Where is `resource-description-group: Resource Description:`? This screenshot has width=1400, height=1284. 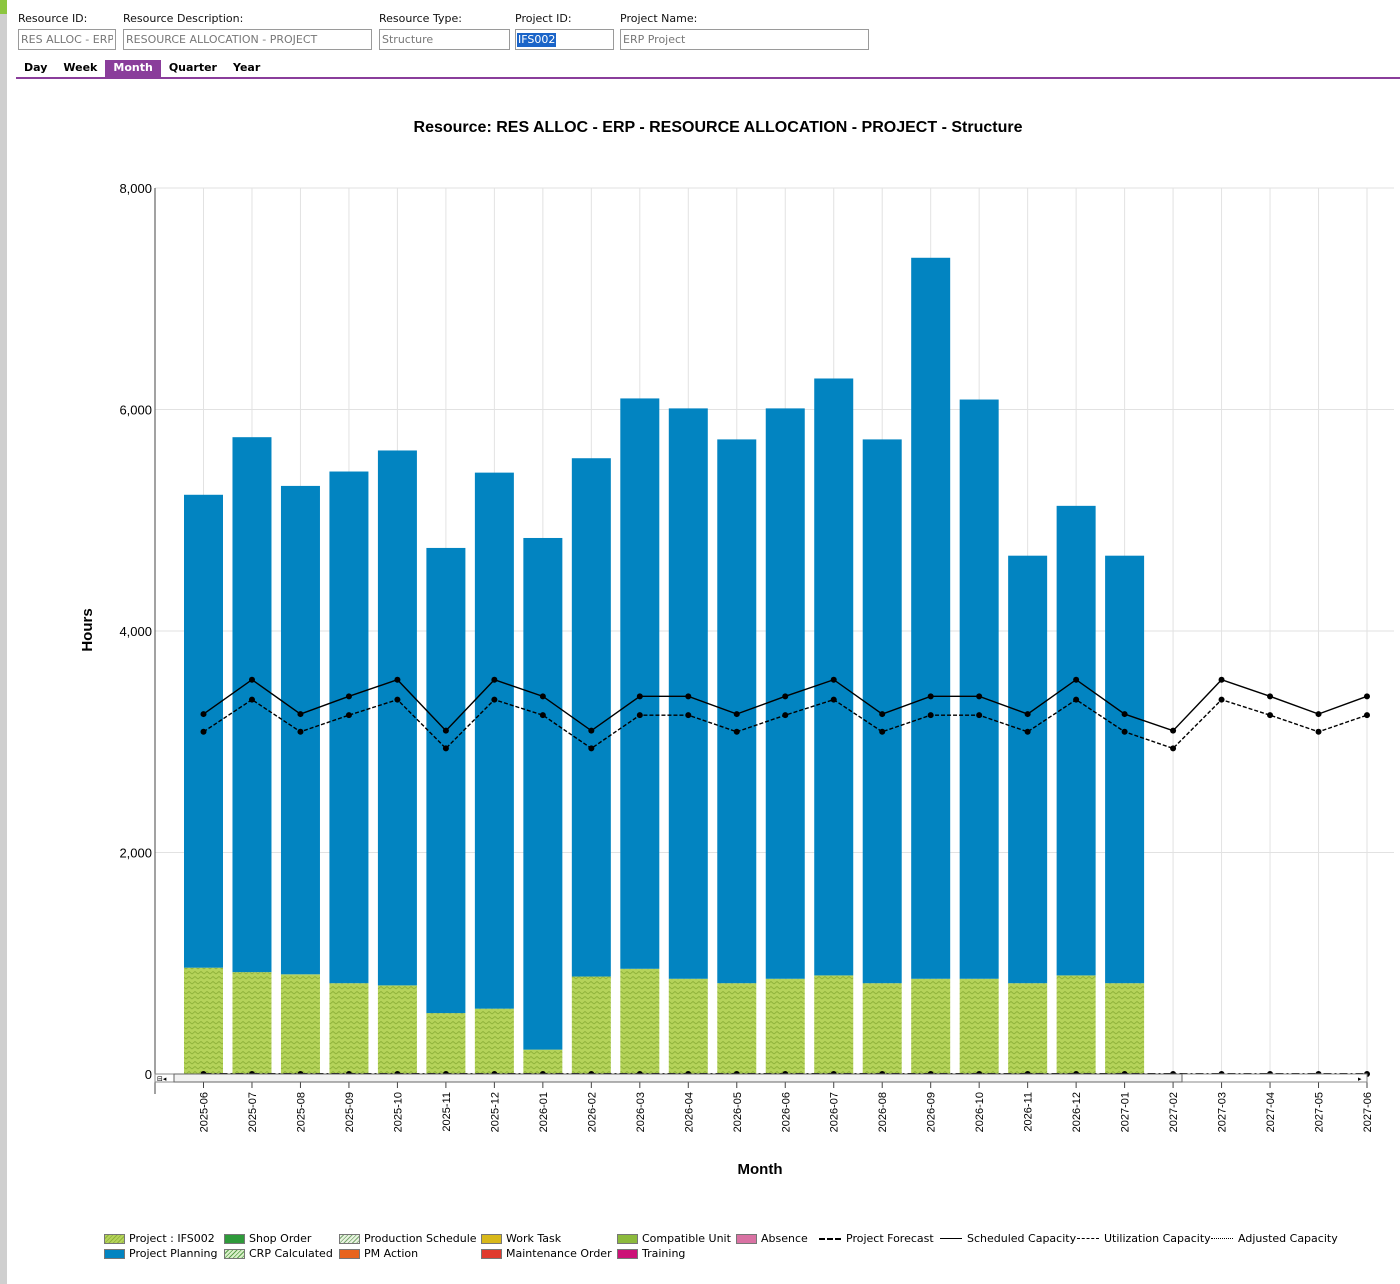 resource-description-group: Resource Description: is located at coordinates (247, 31).